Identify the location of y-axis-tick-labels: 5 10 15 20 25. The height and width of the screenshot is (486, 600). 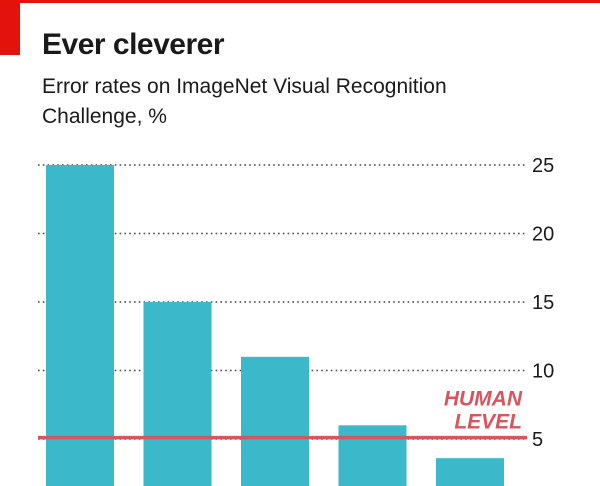
(543, 303).